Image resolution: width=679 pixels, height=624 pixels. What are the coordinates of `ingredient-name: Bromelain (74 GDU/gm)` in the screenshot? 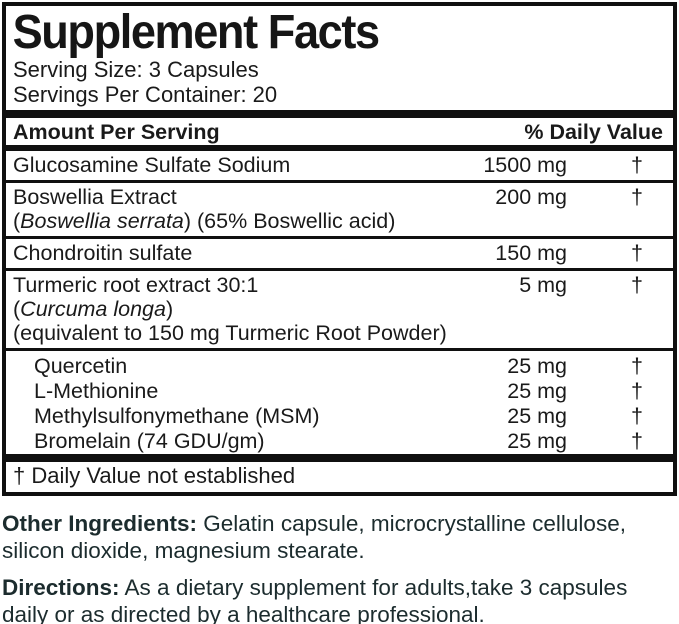 It's located at (230, 441).